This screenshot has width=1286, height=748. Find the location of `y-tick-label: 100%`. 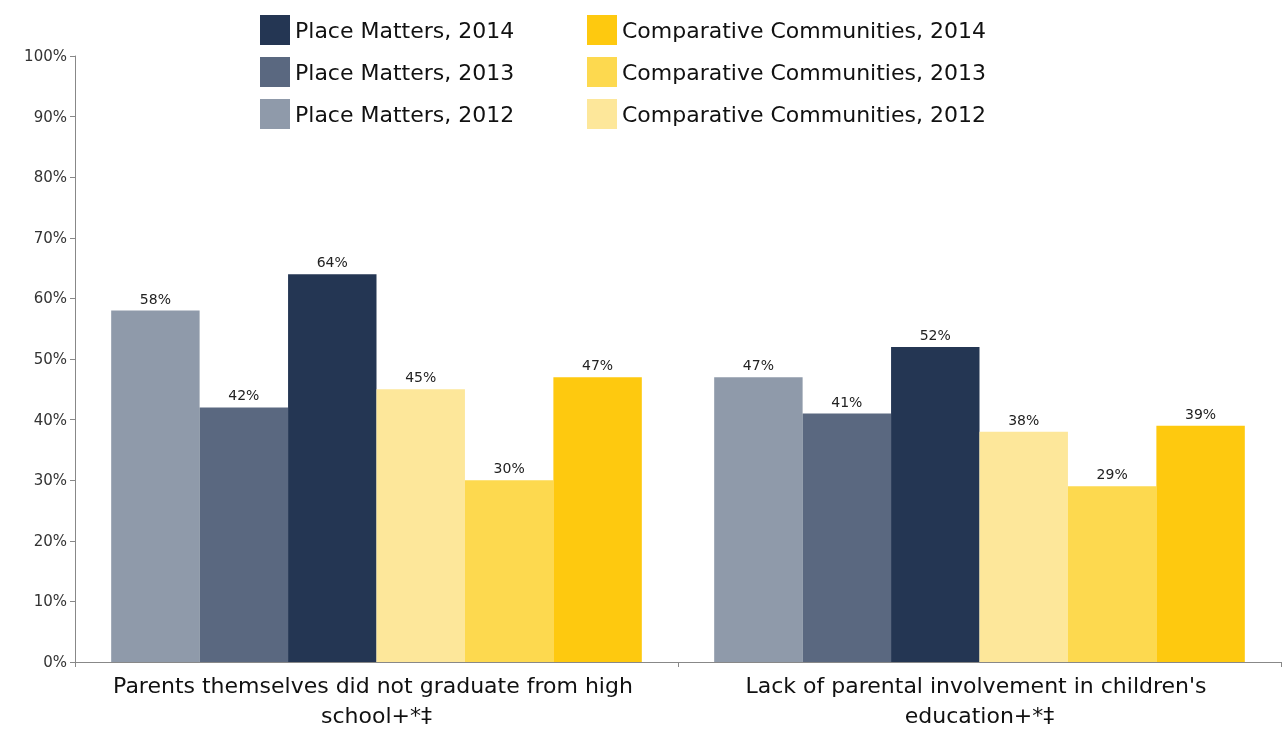

y-tick-label: 100% is located at coordinates (45, 56).